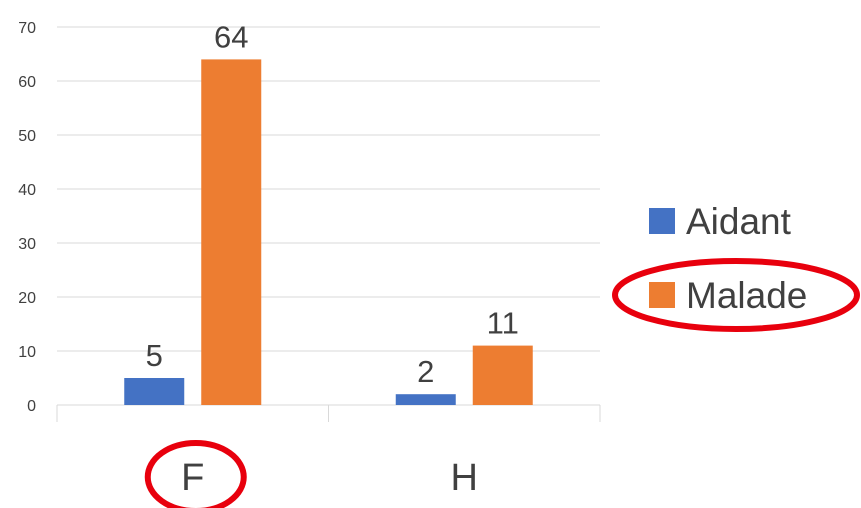 This screenshot has height=508, width=861. I want to click on bar-aidant-f, so click(154, 391).